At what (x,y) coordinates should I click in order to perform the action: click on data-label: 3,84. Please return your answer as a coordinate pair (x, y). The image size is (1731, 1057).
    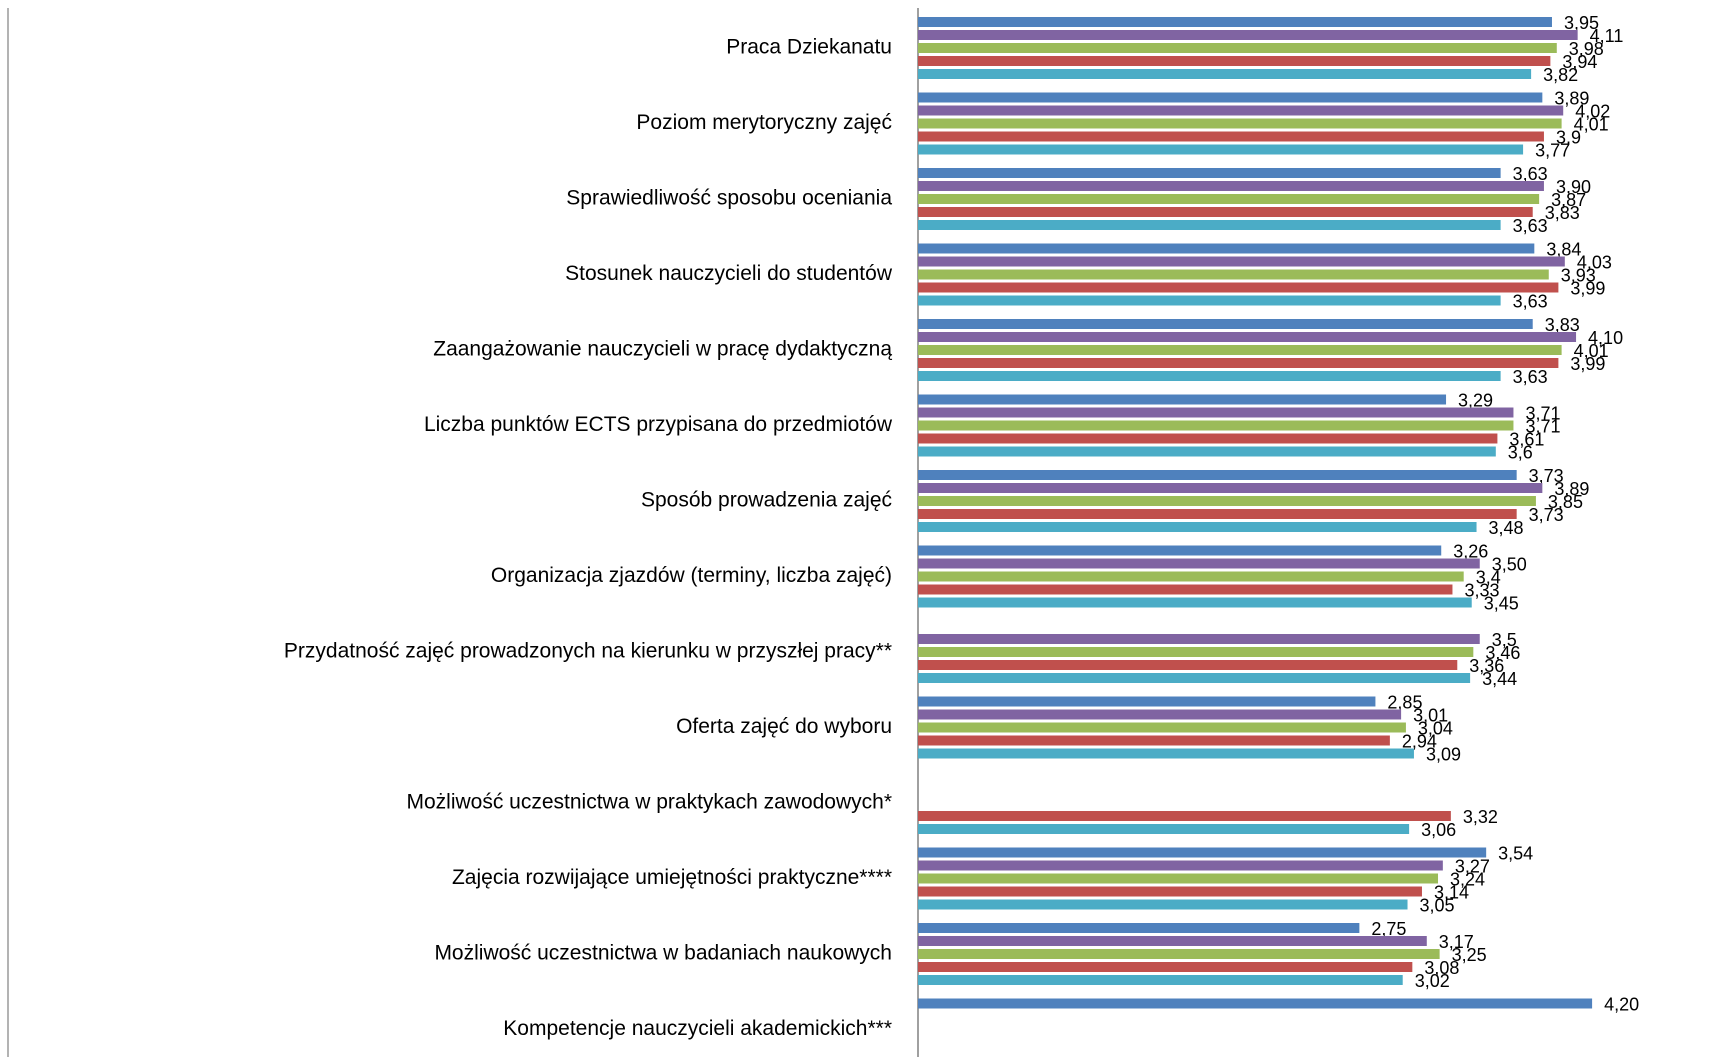
    Looking at the image, I should click on (1563, 250).